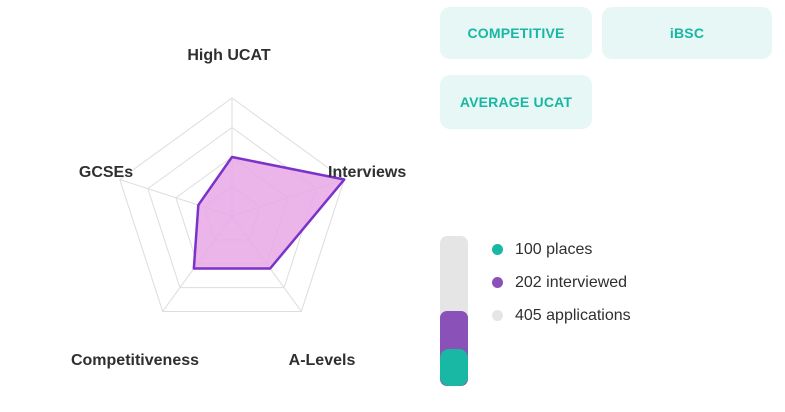  I want to click on tag-average-ucat: AVERAGE UCAT, so click(516, 102).